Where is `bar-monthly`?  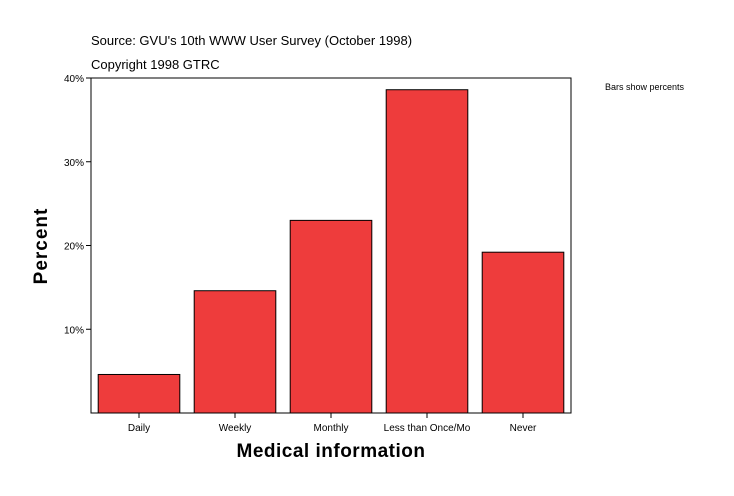
bar-monthly is located at coordinates (331, 316).